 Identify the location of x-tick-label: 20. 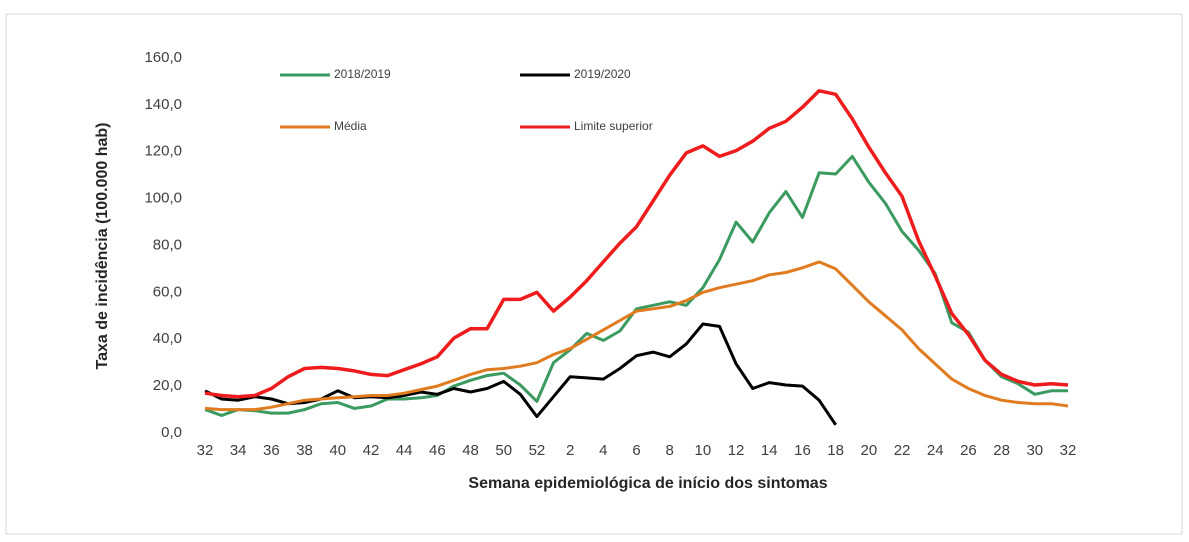
(869, 450).